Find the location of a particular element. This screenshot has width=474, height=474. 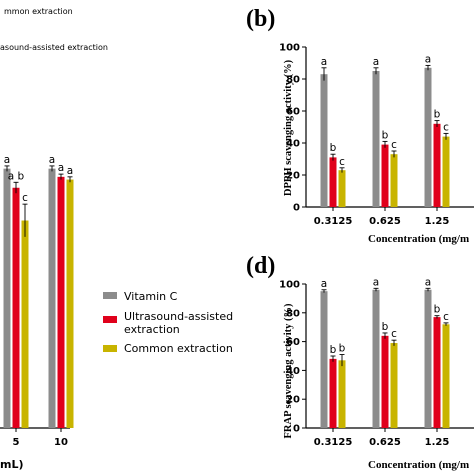

ylabel-frap: FRAP scavenging activity (%) is located at coordinates (288, 371).